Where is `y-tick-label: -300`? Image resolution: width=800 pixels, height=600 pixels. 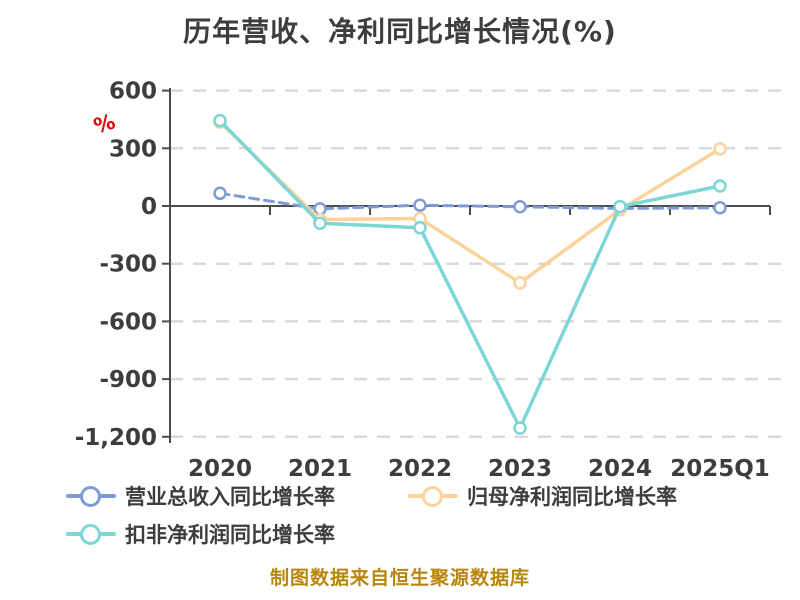
y-tick-label: -300 is located at coordinates (128, 265).